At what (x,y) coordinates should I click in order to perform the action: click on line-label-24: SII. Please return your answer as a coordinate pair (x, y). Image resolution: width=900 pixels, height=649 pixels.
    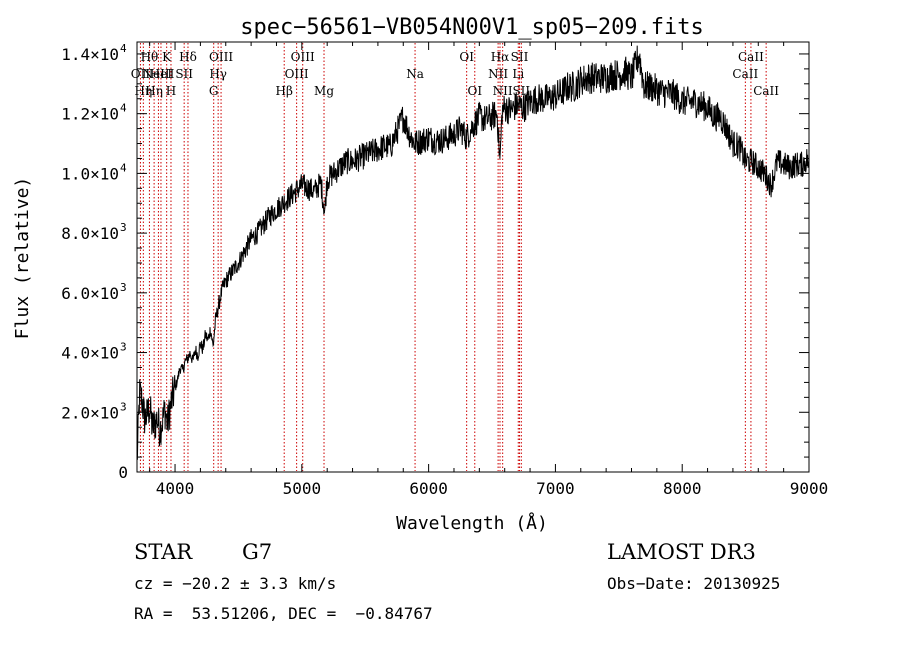
    Looking at the image, I should click on (520, 57).